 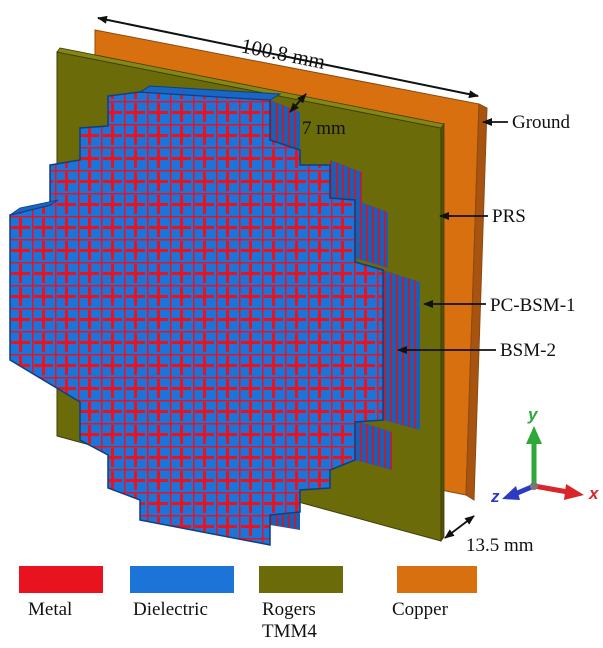 What do you see at coordinates (289, 631) in the screenshot?
I see `legend-label-rogers-line2: TMM4` at bounding box center [289, 631].